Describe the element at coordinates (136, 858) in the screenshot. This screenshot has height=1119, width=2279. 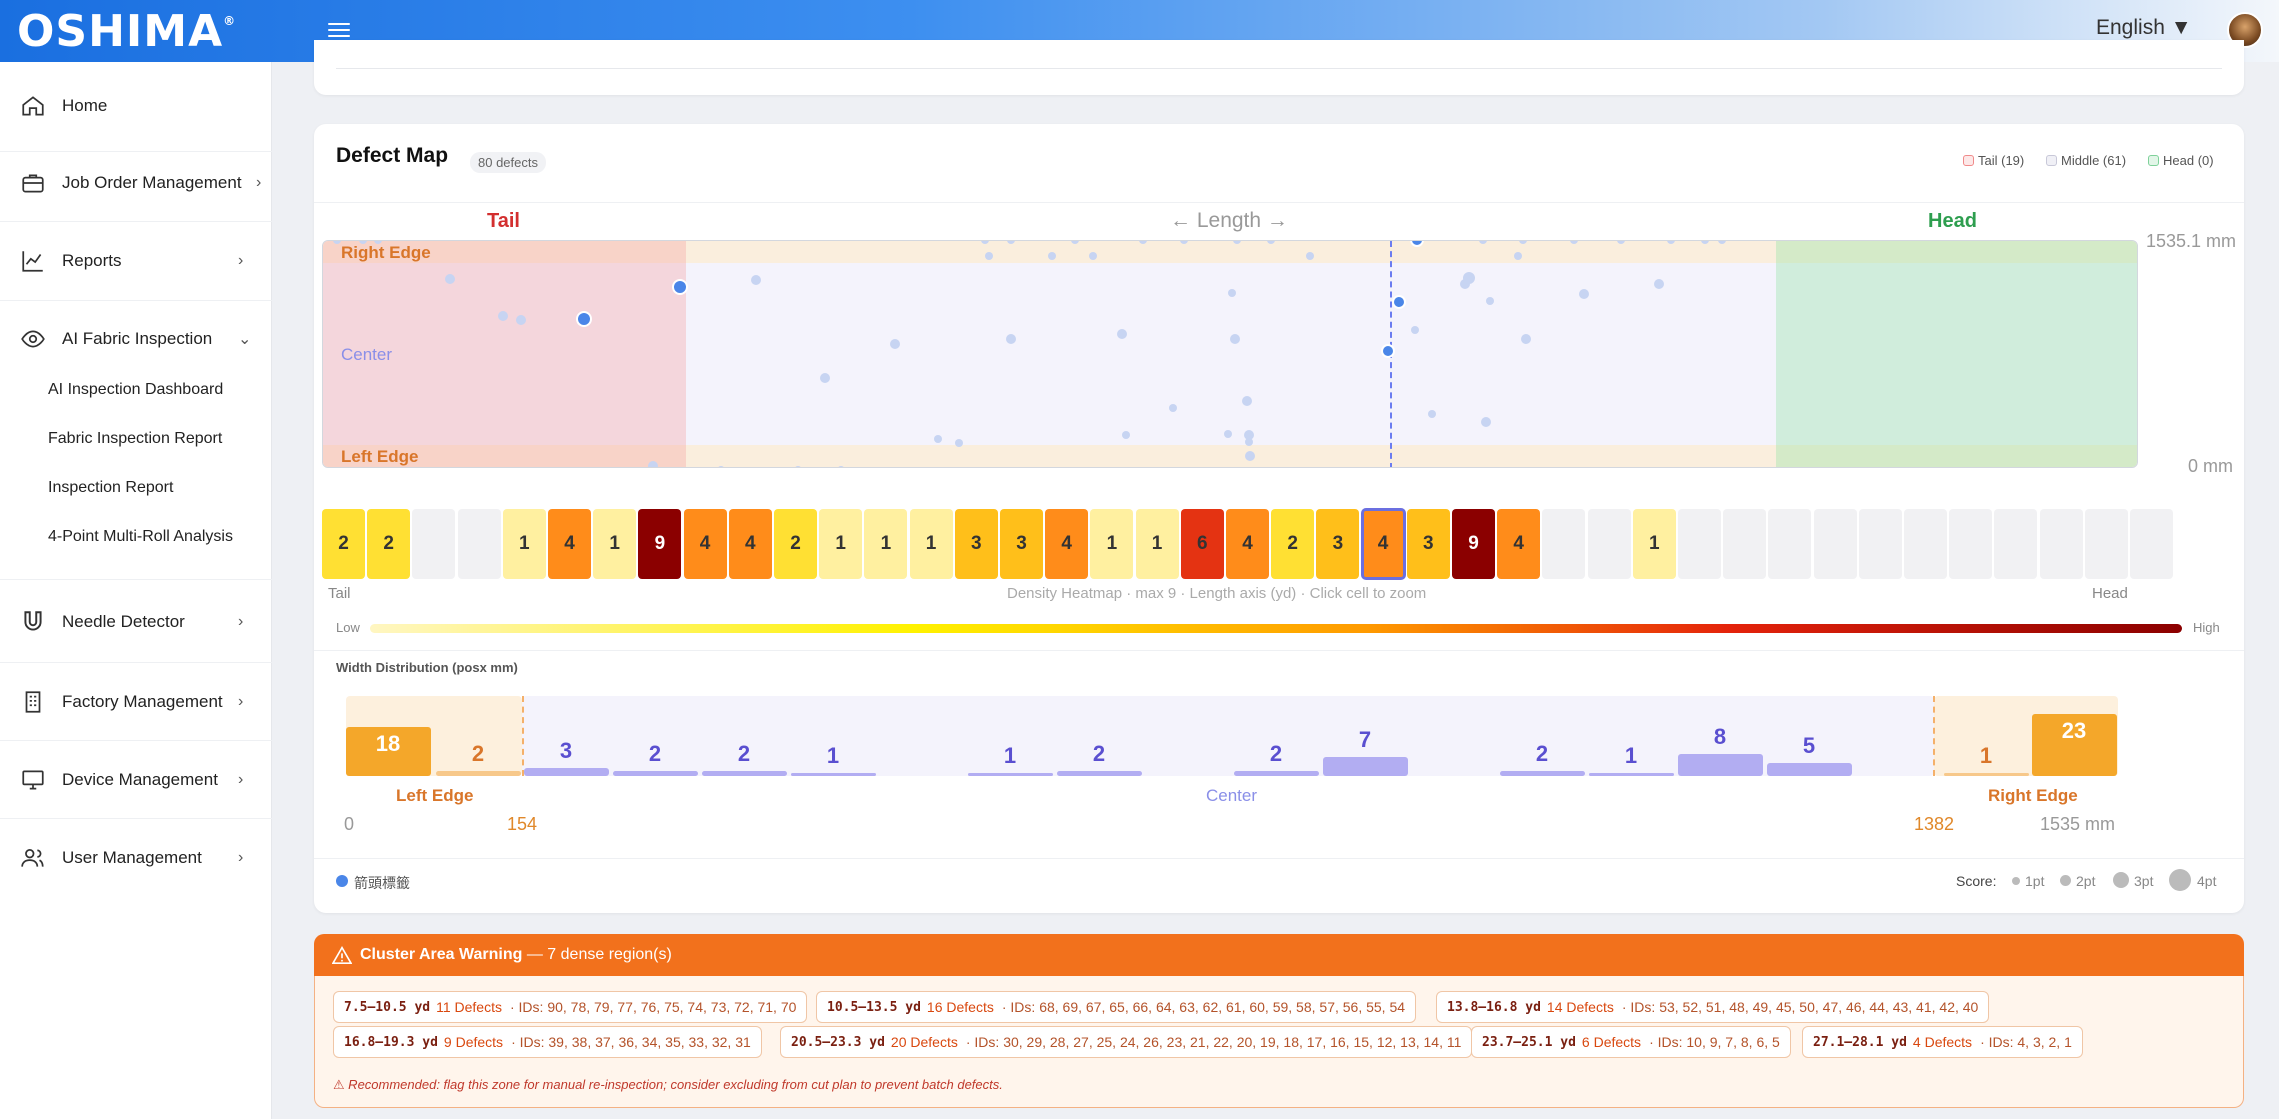
I see `sidebar-item-user-management: User Management ›` at that location.